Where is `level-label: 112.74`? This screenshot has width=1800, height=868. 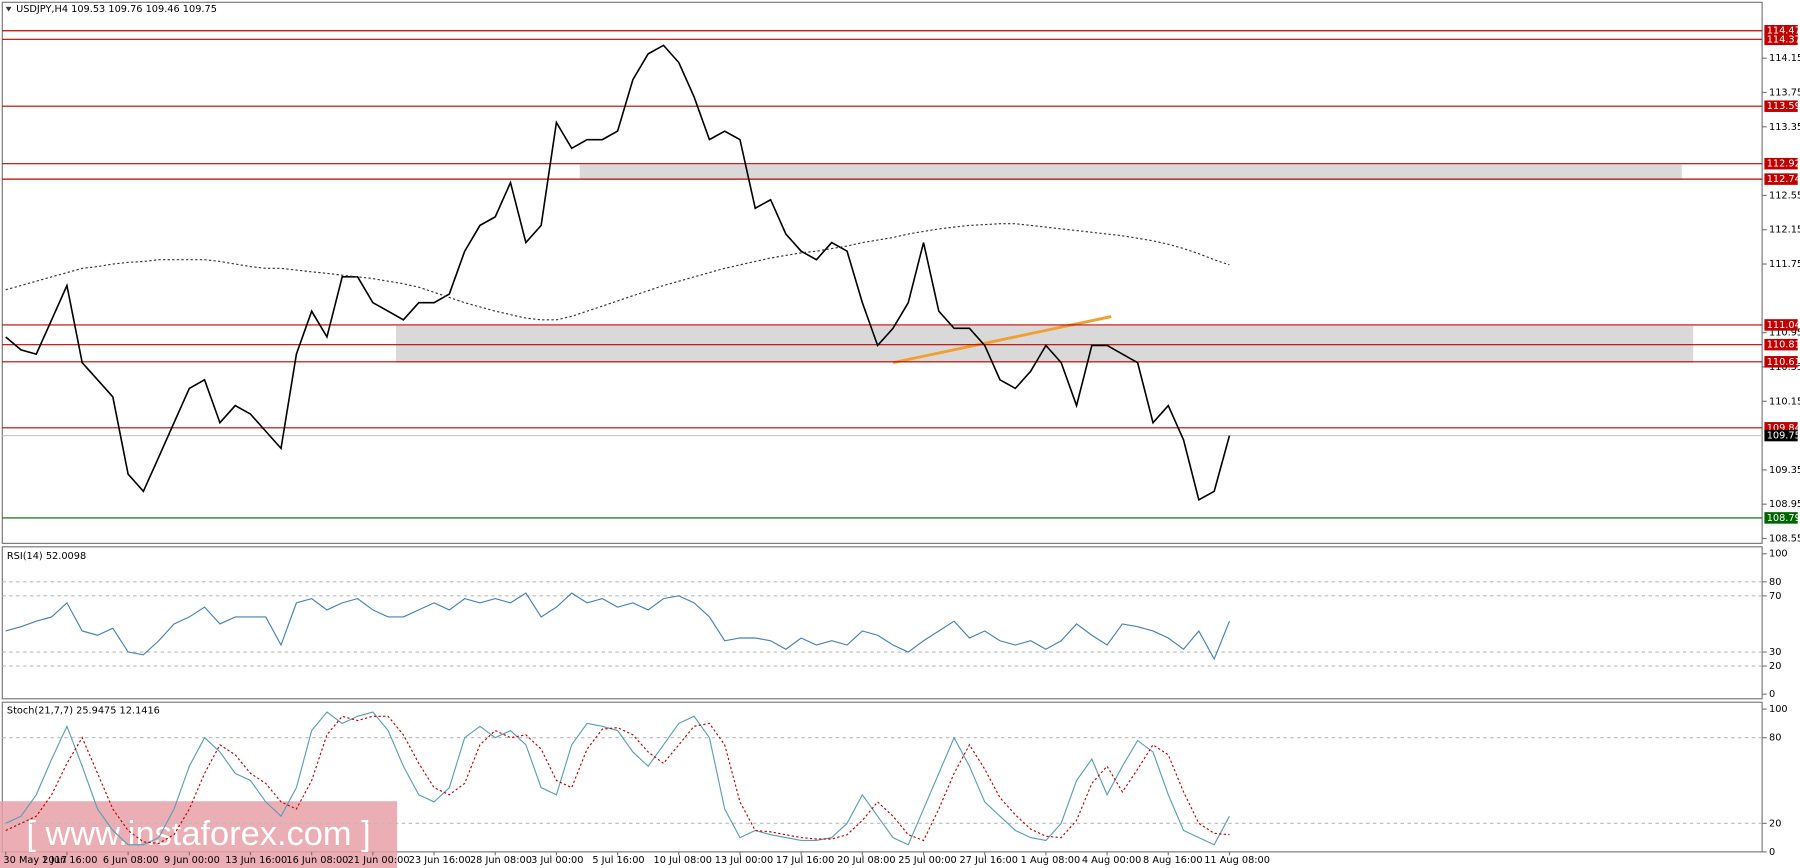
level-label: 112.74 is located at coordinates (1783, 179).